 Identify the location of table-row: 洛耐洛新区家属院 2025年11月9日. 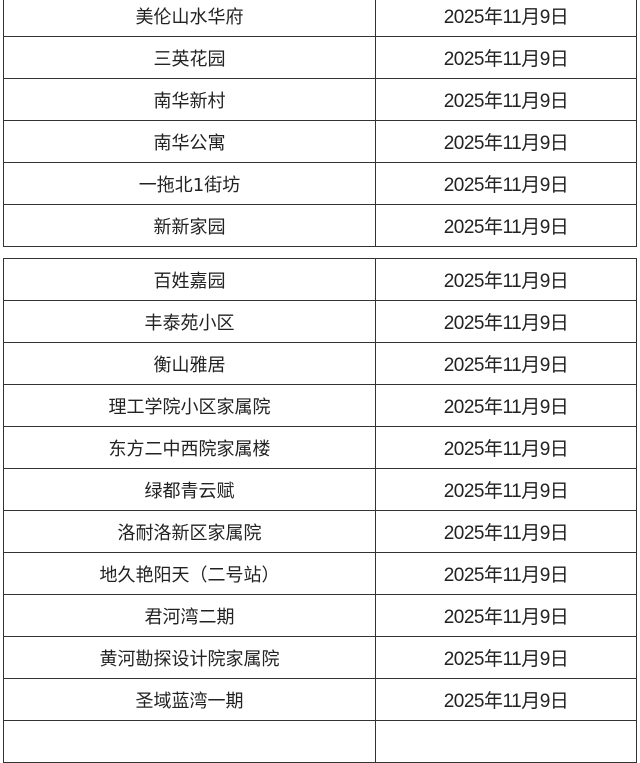
(320, 531).